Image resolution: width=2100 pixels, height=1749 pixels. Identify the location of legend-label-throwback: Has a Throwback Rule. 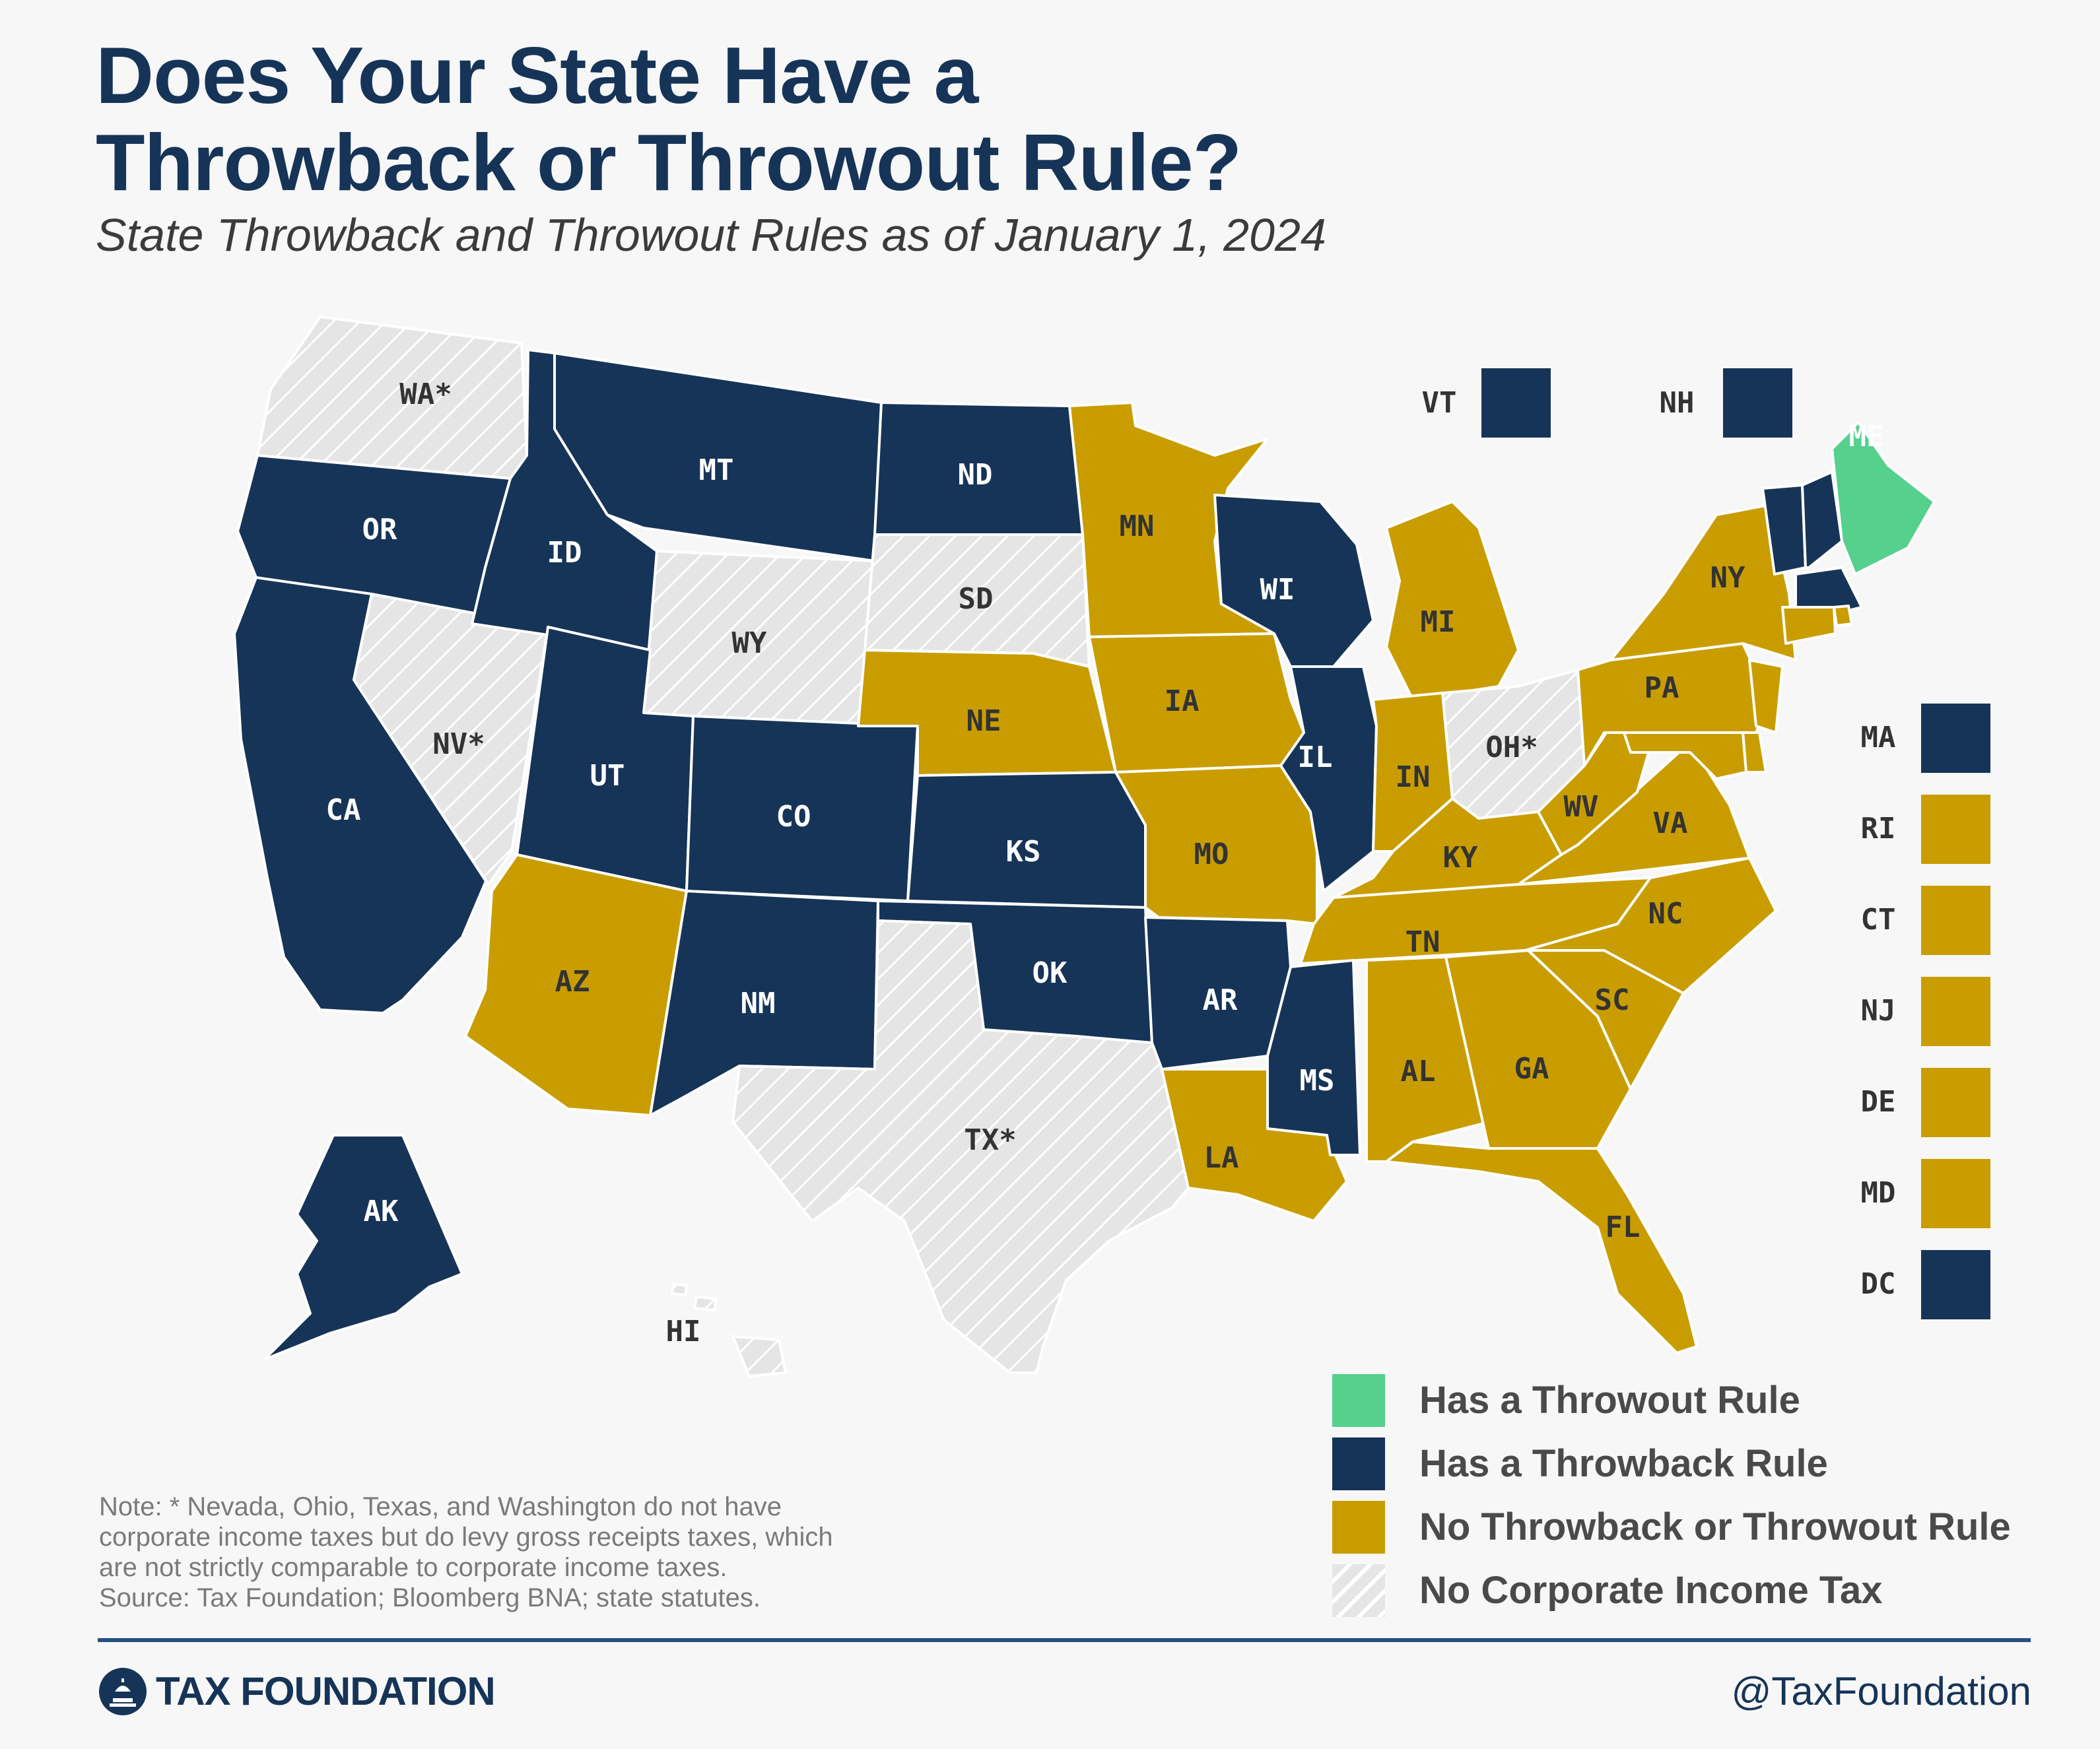
(1623, 1464).